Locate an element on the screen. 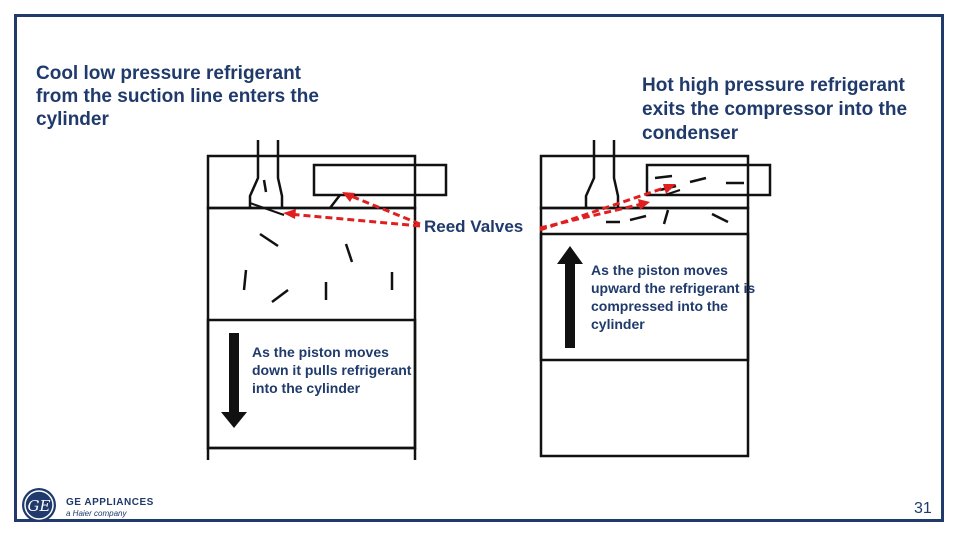 The height and width of the screenshot is (540, 960). ge-logo-icon: GE is located at coordinates (39, 505).